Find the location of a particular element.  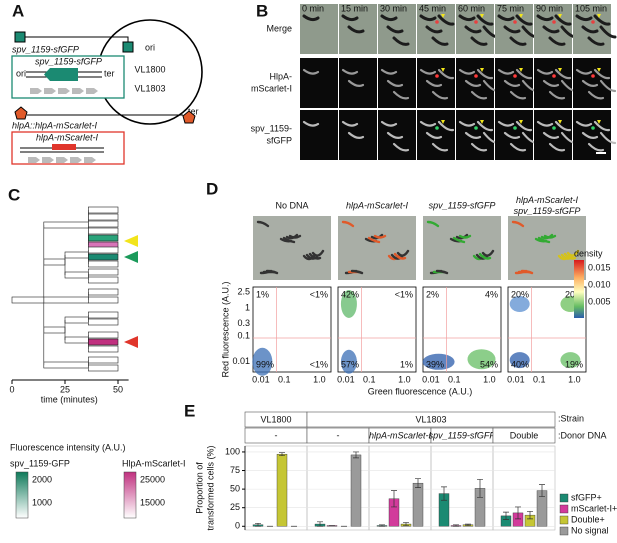

donor-name: spv_1159-sfGFP is located at coordinates (462, 435).